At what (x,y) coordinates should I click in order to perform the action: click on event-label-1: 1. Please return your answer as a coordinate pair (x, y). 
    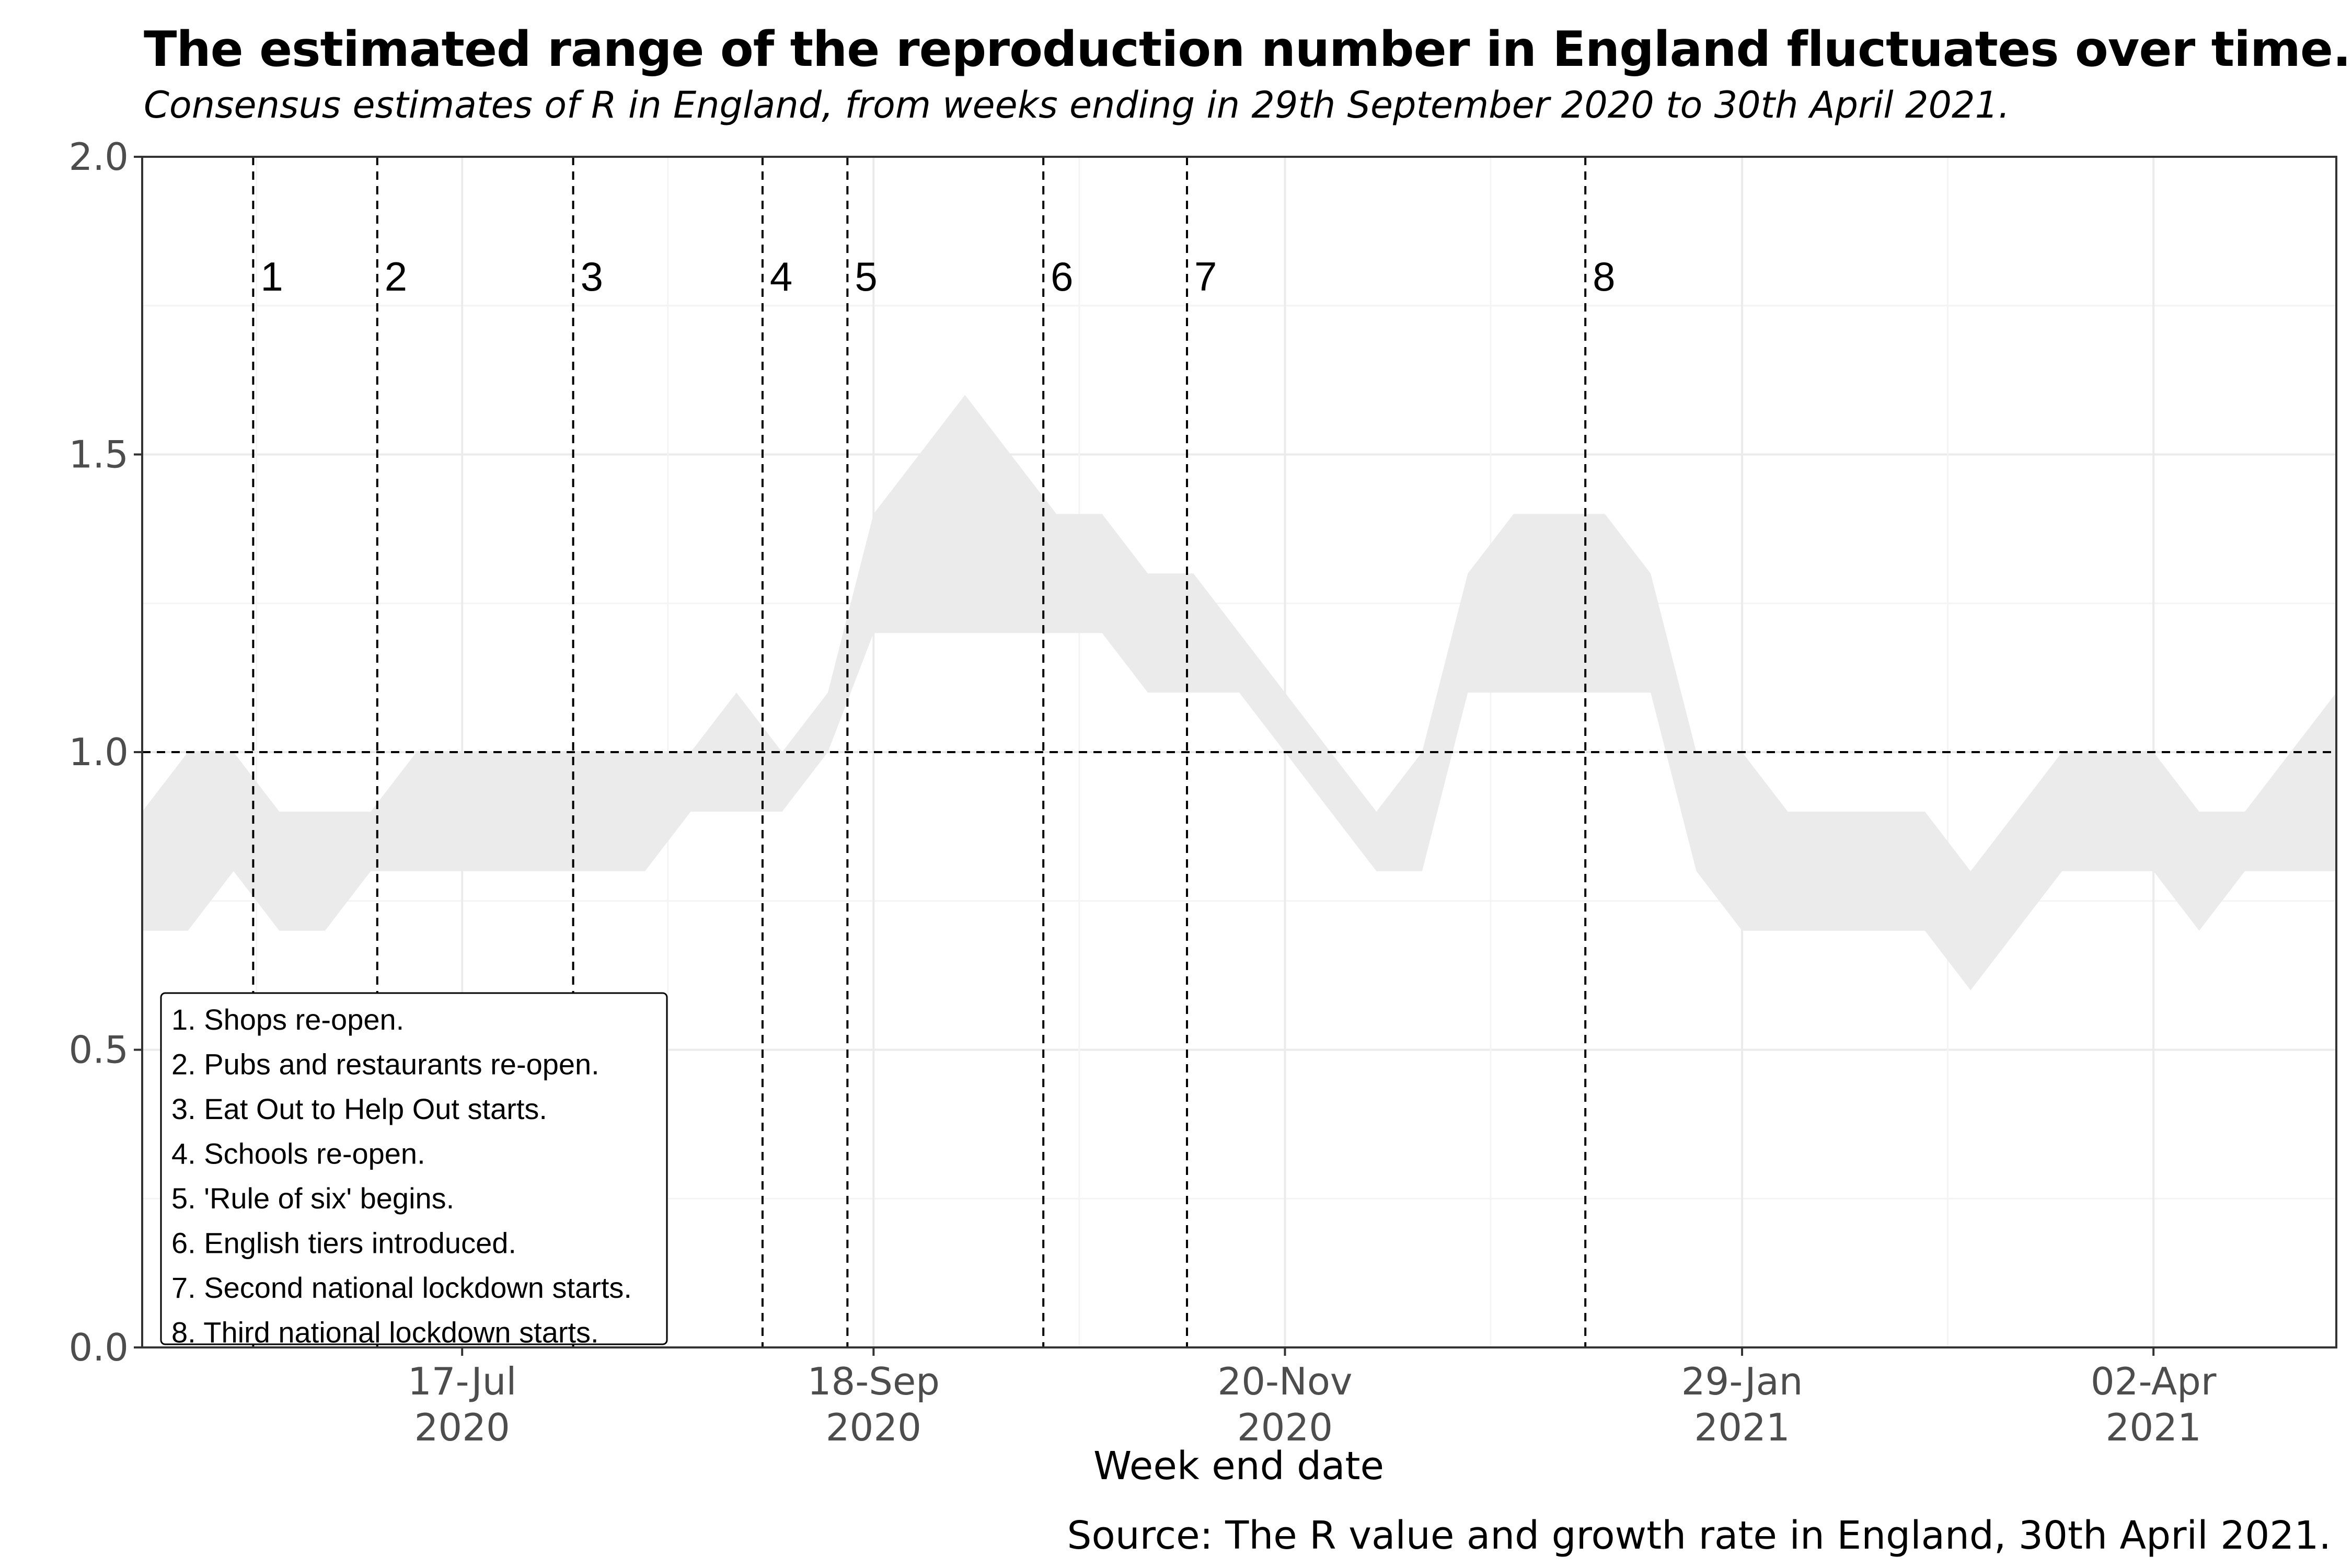
    Looking at the image, I should click on (271, 276).